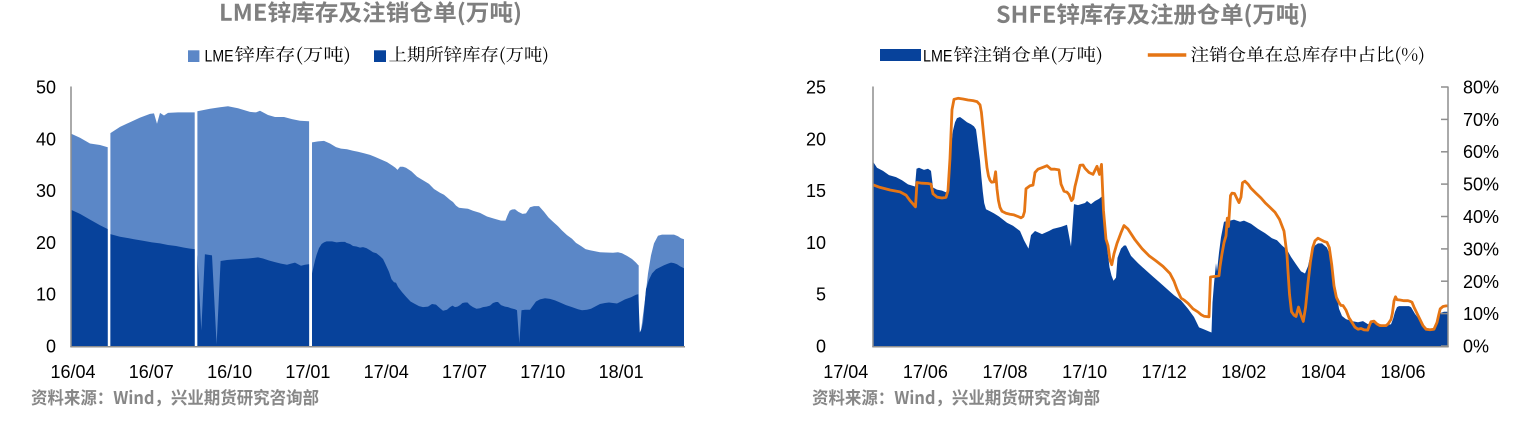 This screenshot has width=1530, height=422. Describe the element at coordinates (816, 191) in the screenshot. I see `svg-text: 15` at that location.